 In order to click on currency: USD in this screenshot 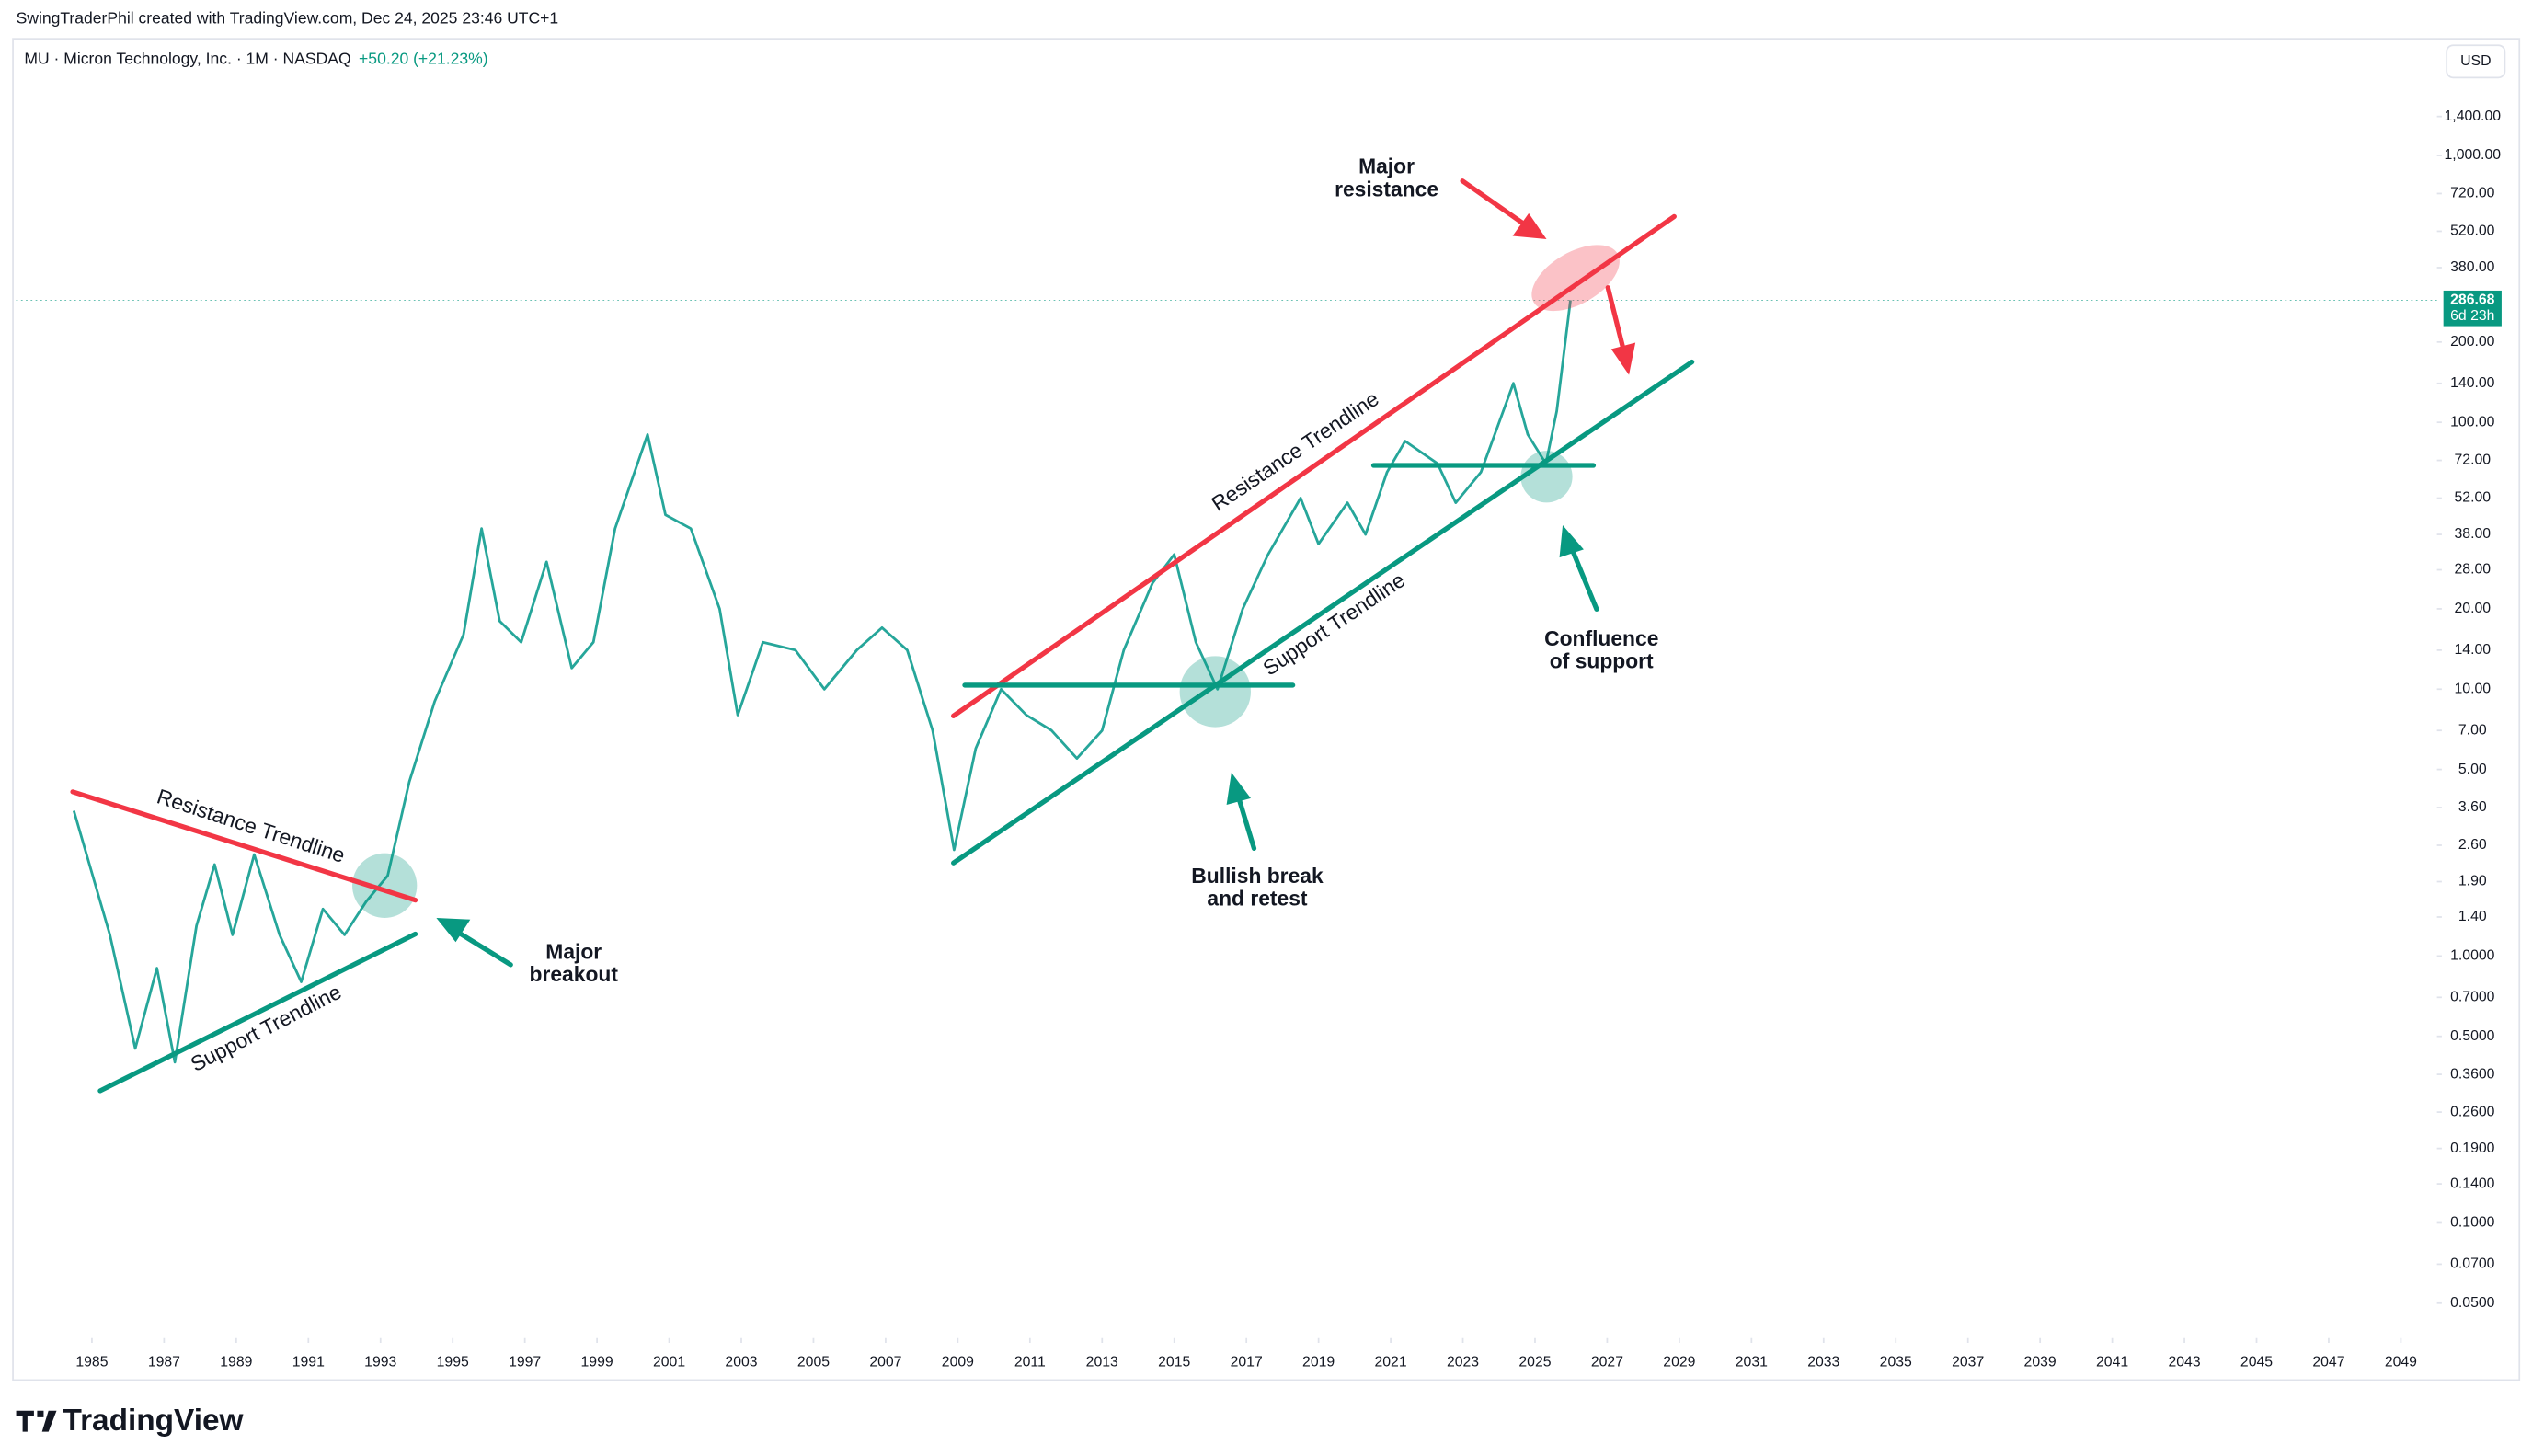, I will do `click(2475, 61)`.